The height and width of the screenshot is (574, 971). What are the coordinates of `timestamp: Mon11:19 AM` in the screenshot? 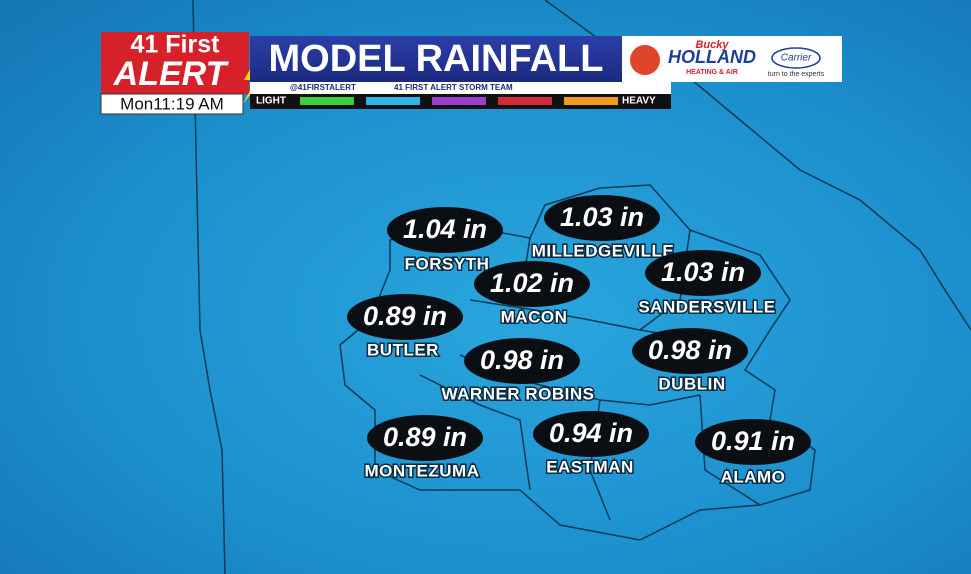 It's located at (172, 103).